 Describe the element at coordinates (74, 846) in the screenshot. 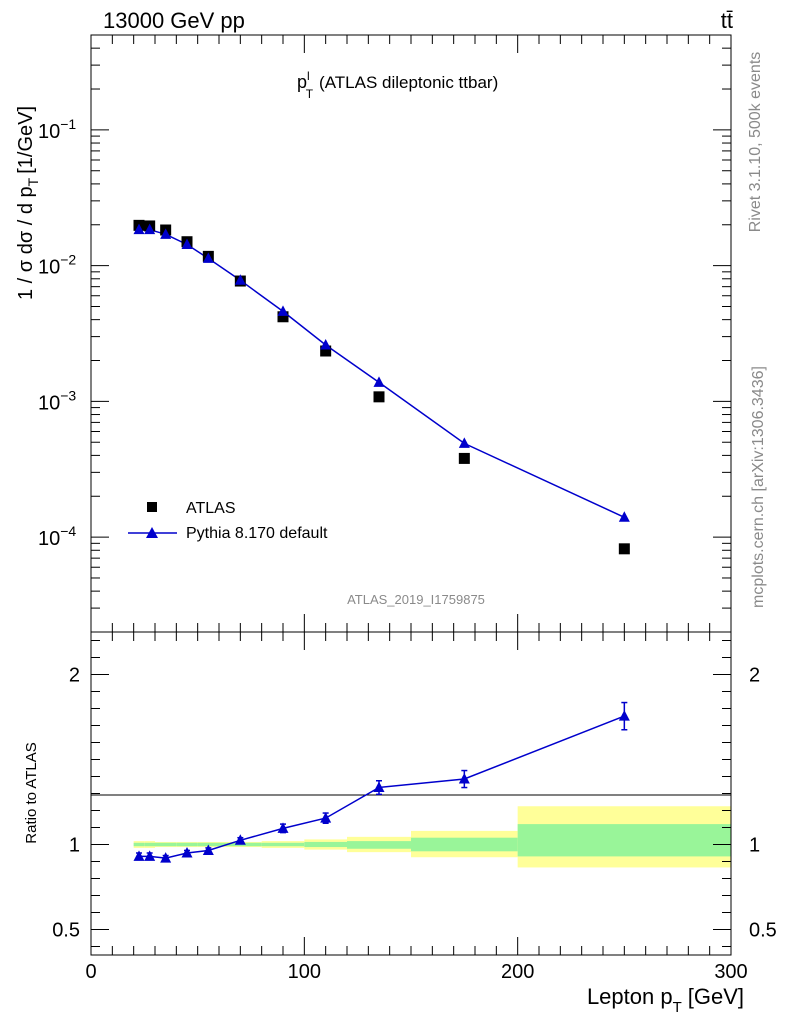

I see `ratio-y-tick-label-left: 1` at that location.